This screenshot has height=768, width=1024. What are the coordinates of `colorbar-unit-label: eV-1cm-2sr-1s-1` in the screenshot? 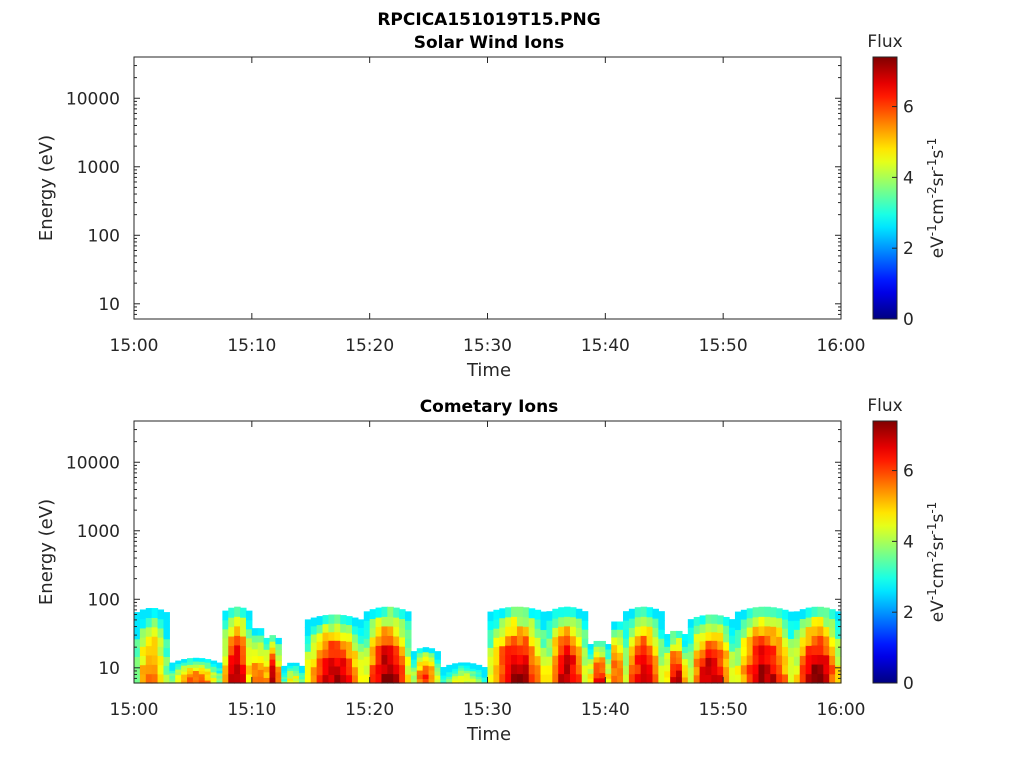 It's located at (936, 198).